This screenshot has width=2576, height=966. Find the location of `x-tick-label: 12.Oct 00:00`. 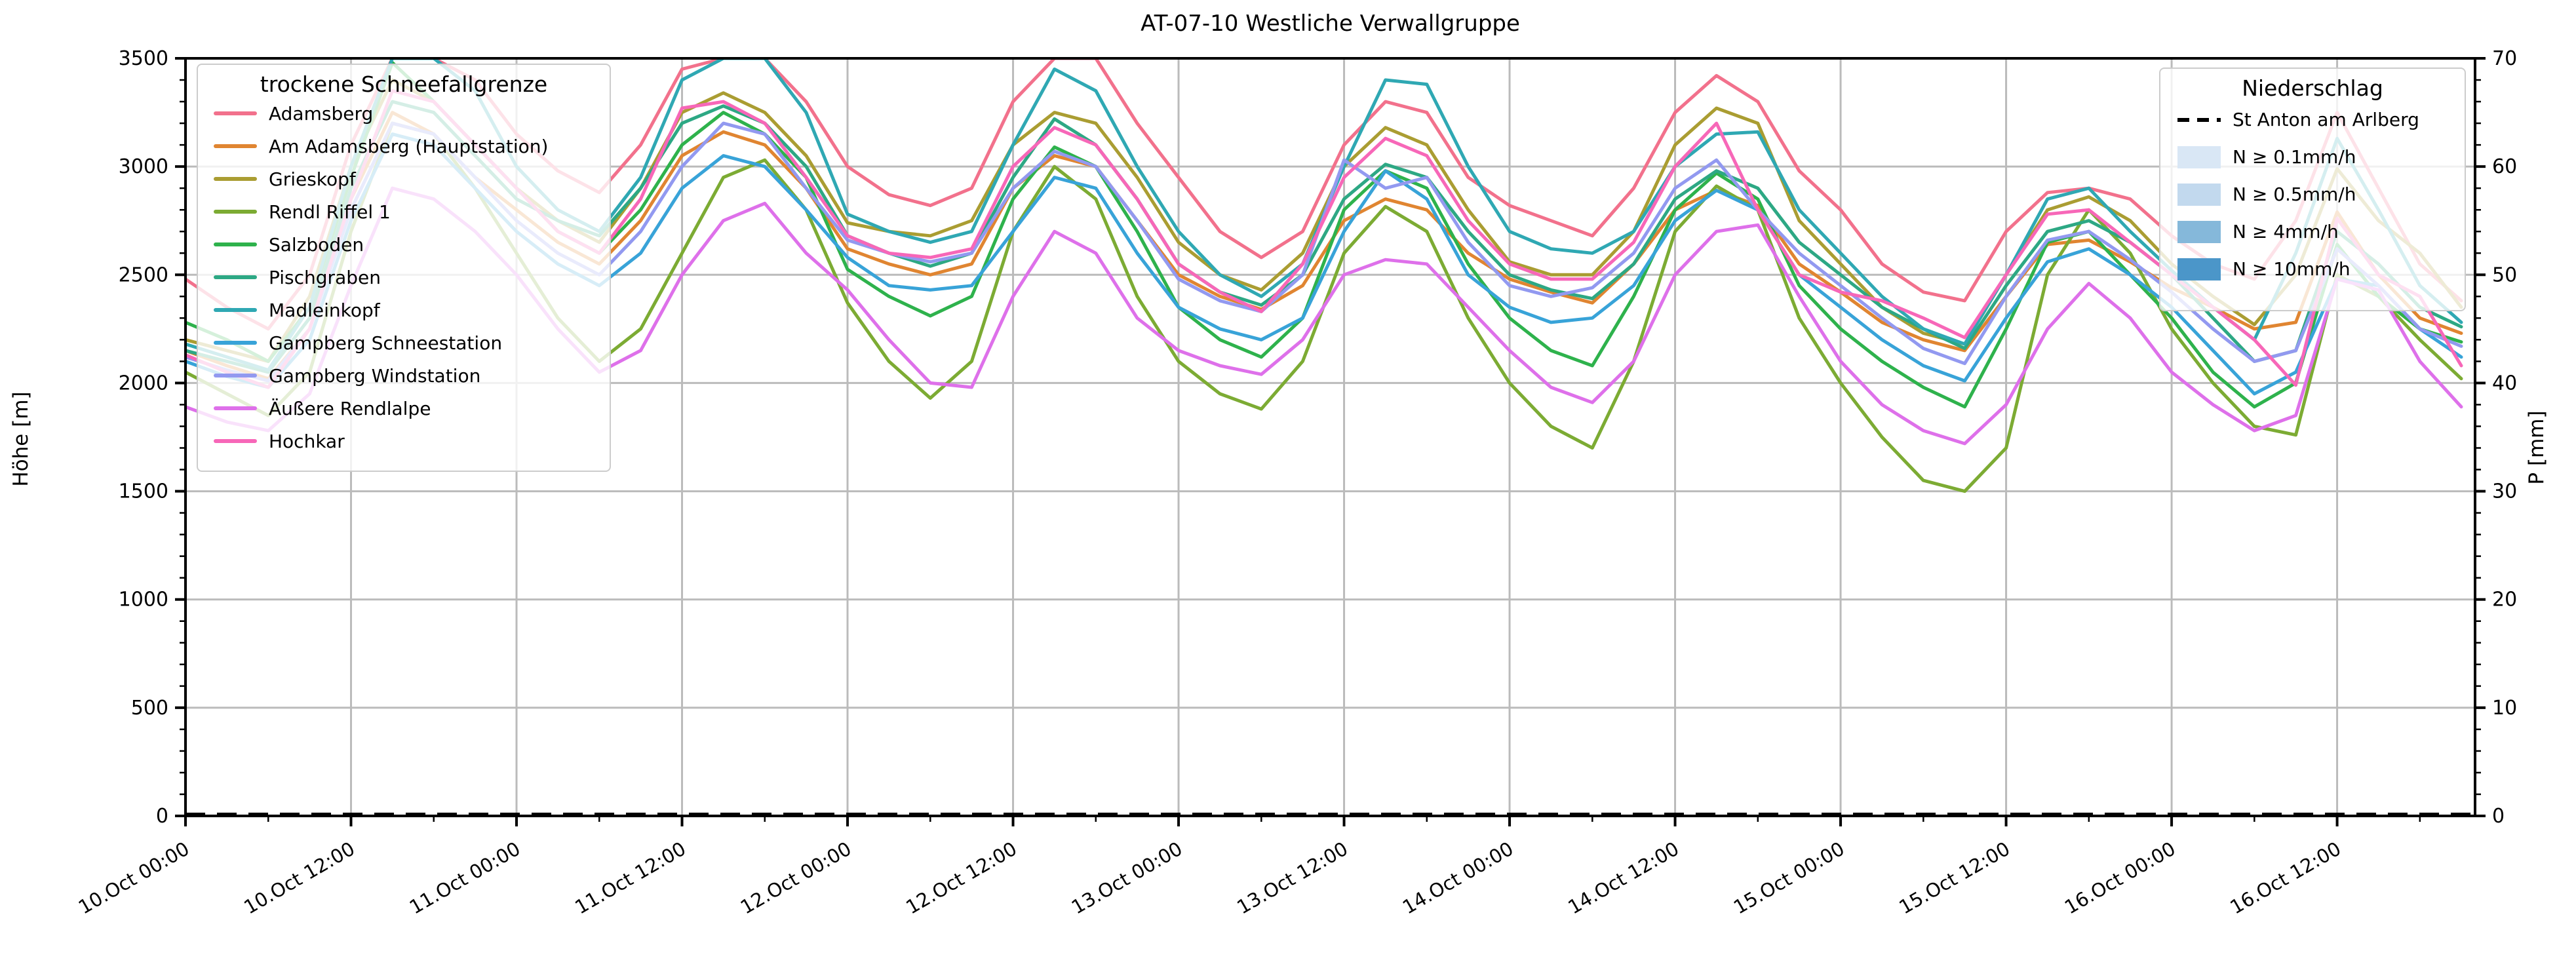

x-tick-label: 12.Oct 00:00 is located at coordinates (796, 878).